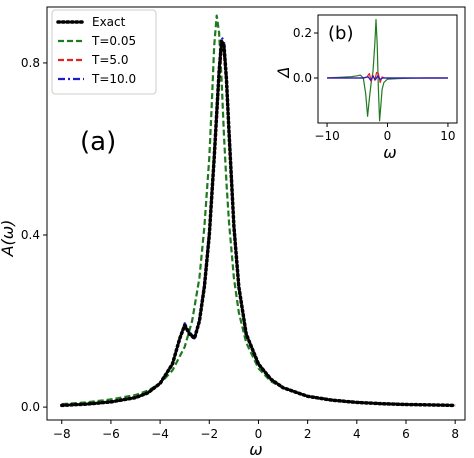 The height and width of the screenshot is (458, 474). What do you see at coordinates (387, 78) in the screenshot?
I see `inset-series-line` at bounding box center [387, 78].